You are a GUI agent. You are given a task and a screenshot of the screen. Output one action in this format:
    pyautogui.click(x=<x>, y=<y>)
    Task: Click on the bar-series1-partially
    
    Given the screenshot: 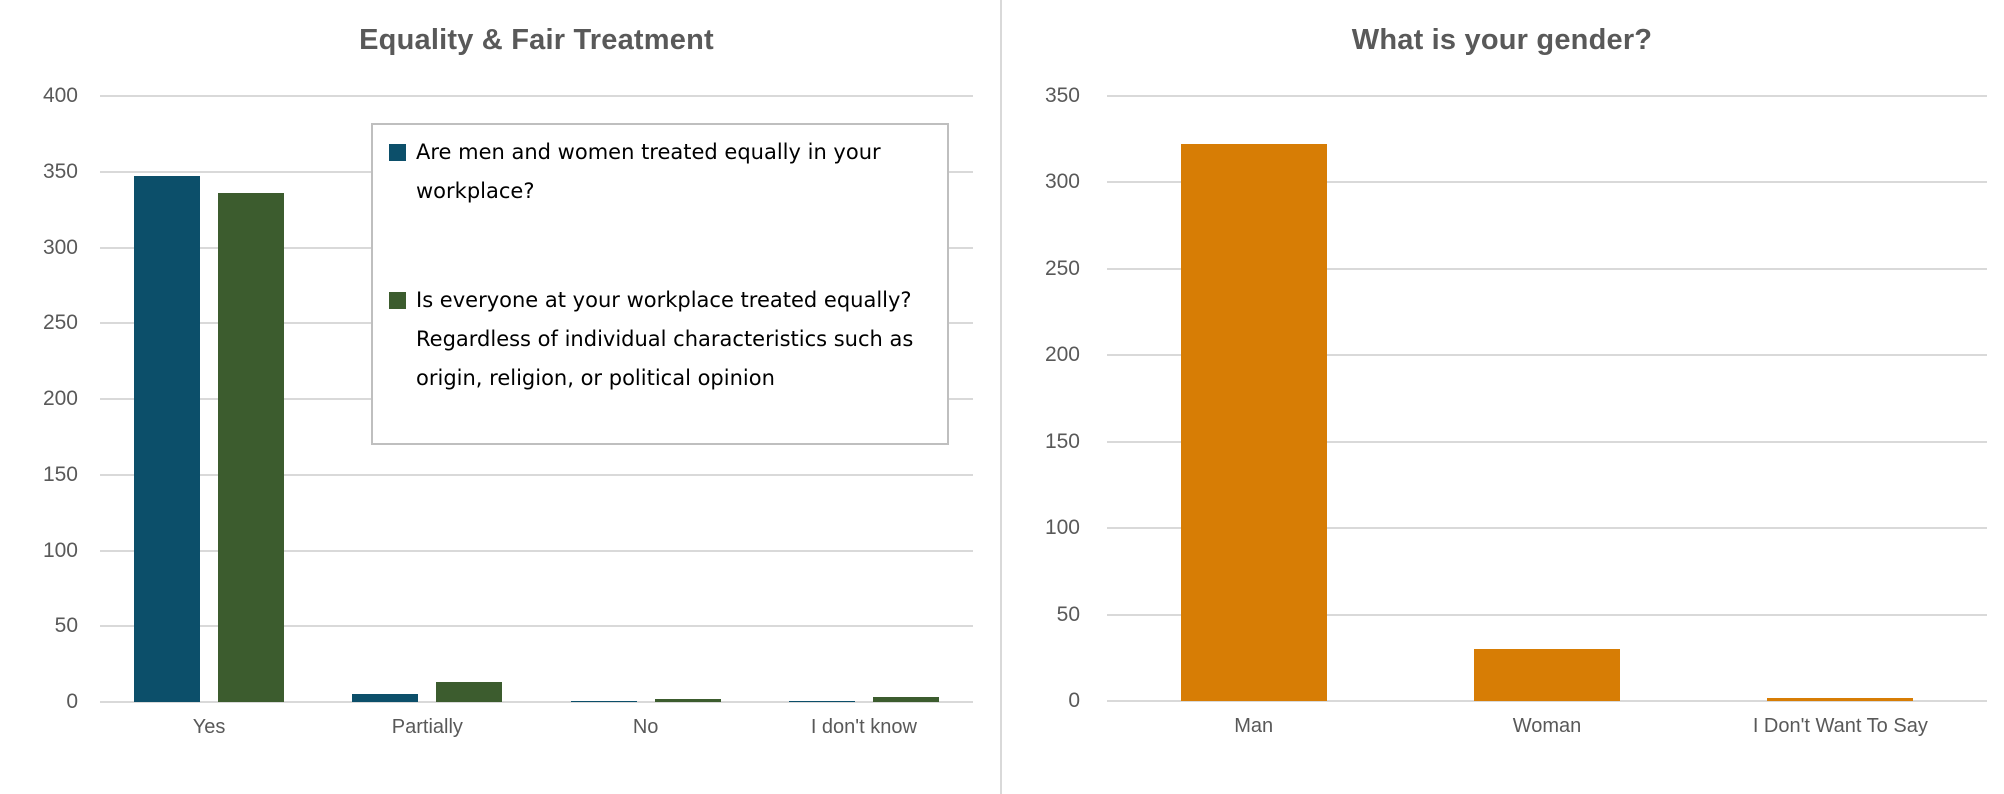 What is the action you would take?
    pyautogui.click(x=385, y=698)
    